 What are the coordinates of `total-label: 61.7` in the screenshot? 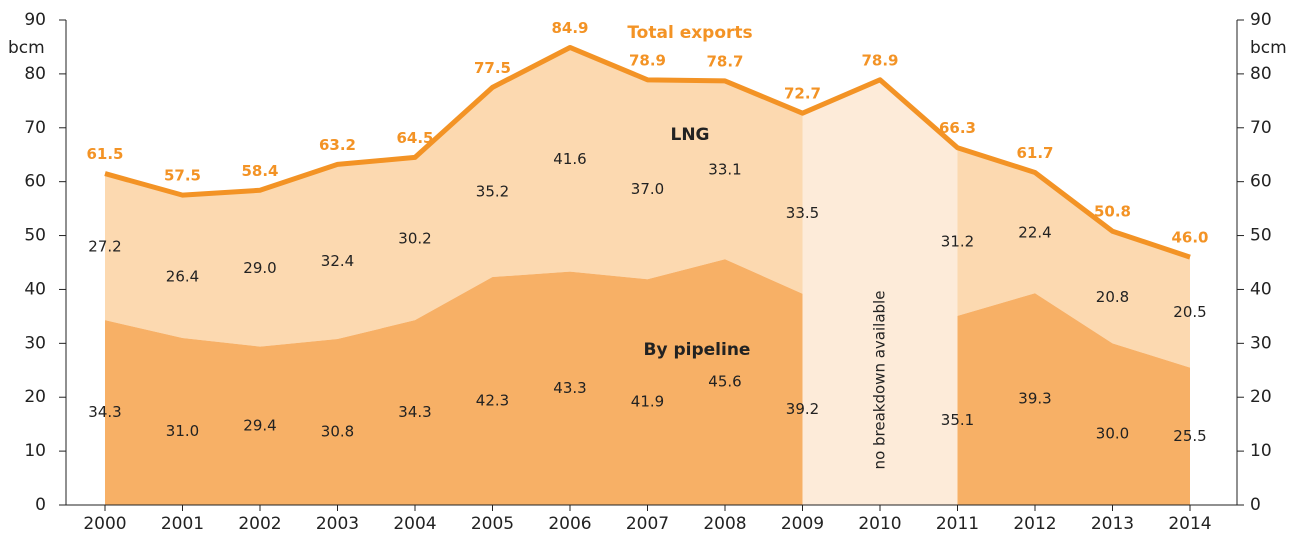 It's located at (1034, 153).